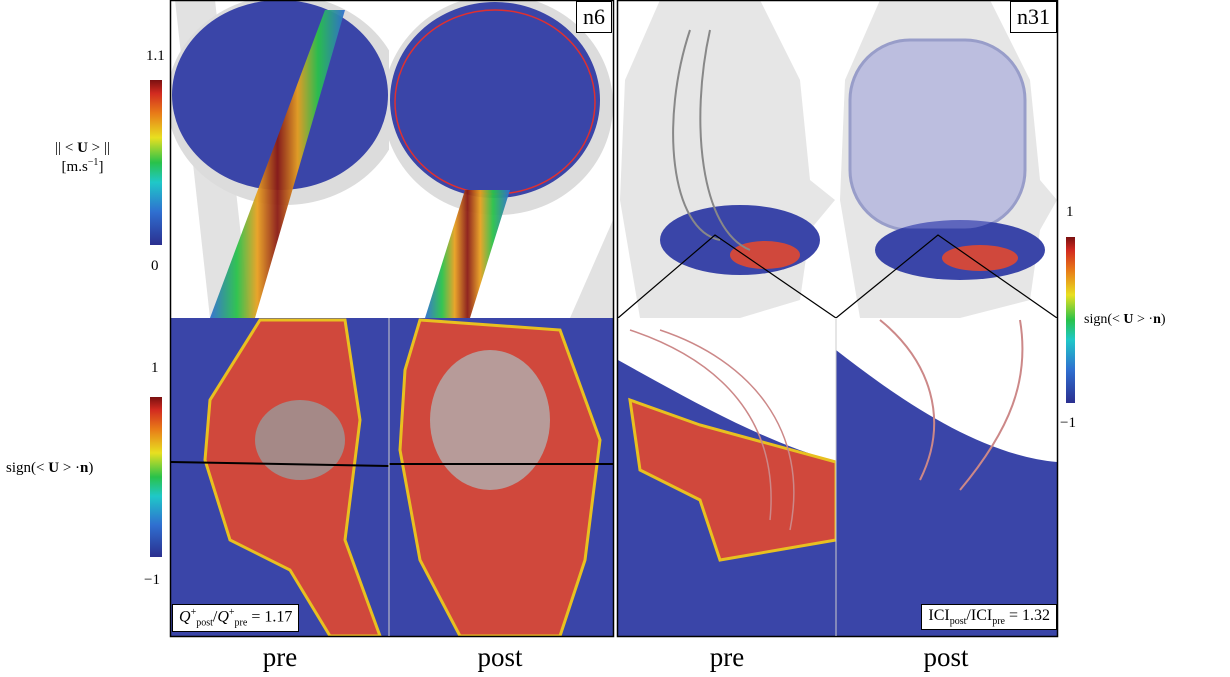 The width and height of the screenshot is (1230, 677). I want to click on ratio-label: Q+post/Q+pre = 1.17, so click(236, 618).